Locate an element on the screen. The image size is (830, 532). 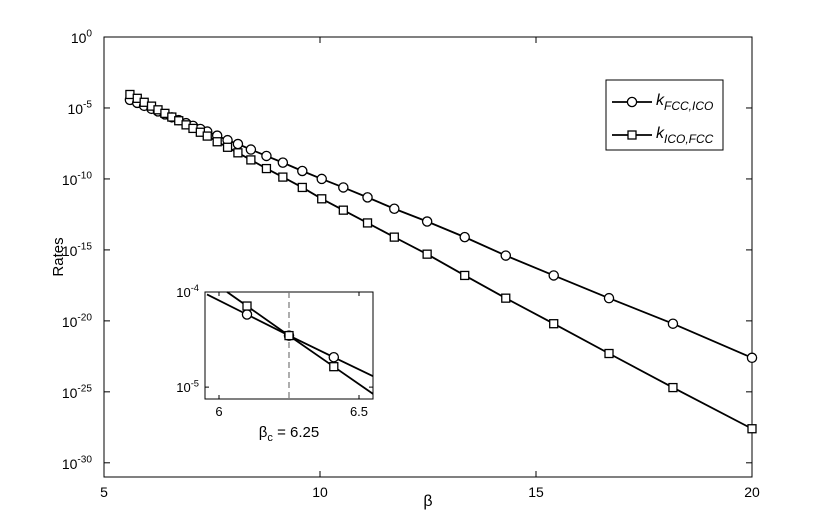
inset-y-tick-label-exp: -5 is located at coordinates (195, 383).